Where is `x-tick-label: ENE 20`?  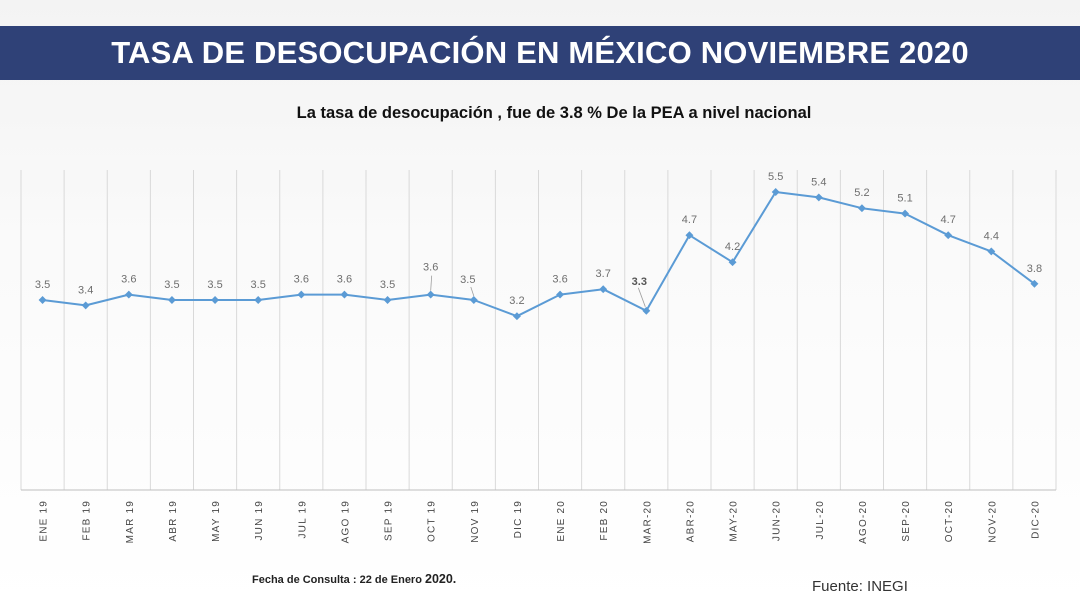 x-tick-label: ENE 20 is located at coordinates (561, 521).